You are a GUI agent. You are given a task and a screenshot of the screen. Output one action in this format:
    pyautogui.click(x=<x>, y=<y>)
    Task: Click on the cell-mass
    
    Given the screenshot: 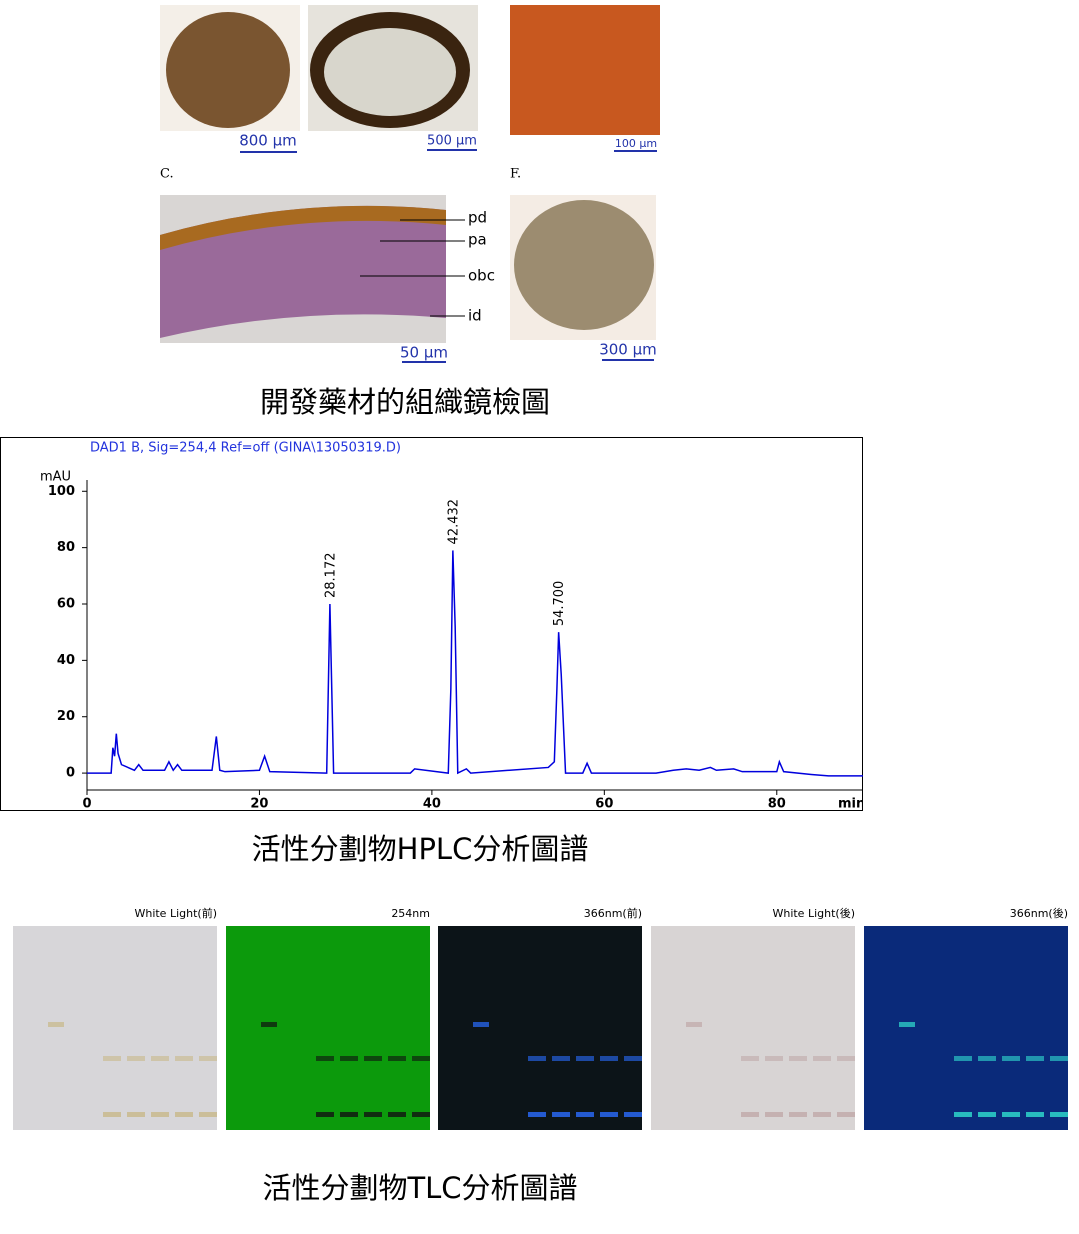 What is the action you would take?
    pyautogui.click(x=584, y=265)
    